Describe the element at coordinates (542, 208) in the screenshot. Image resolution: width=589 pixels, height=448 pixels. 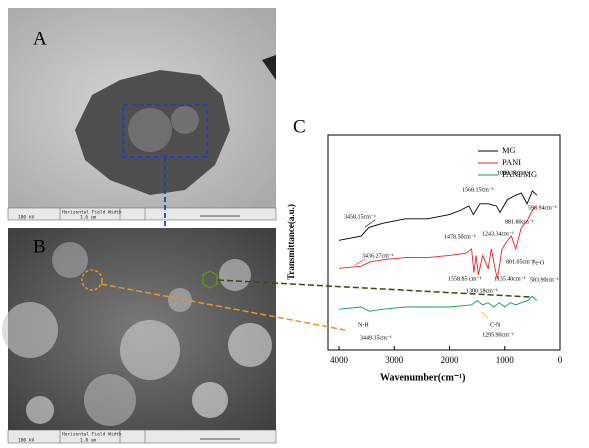
I see `annotation: 596.94cm⁻¹` at that location.